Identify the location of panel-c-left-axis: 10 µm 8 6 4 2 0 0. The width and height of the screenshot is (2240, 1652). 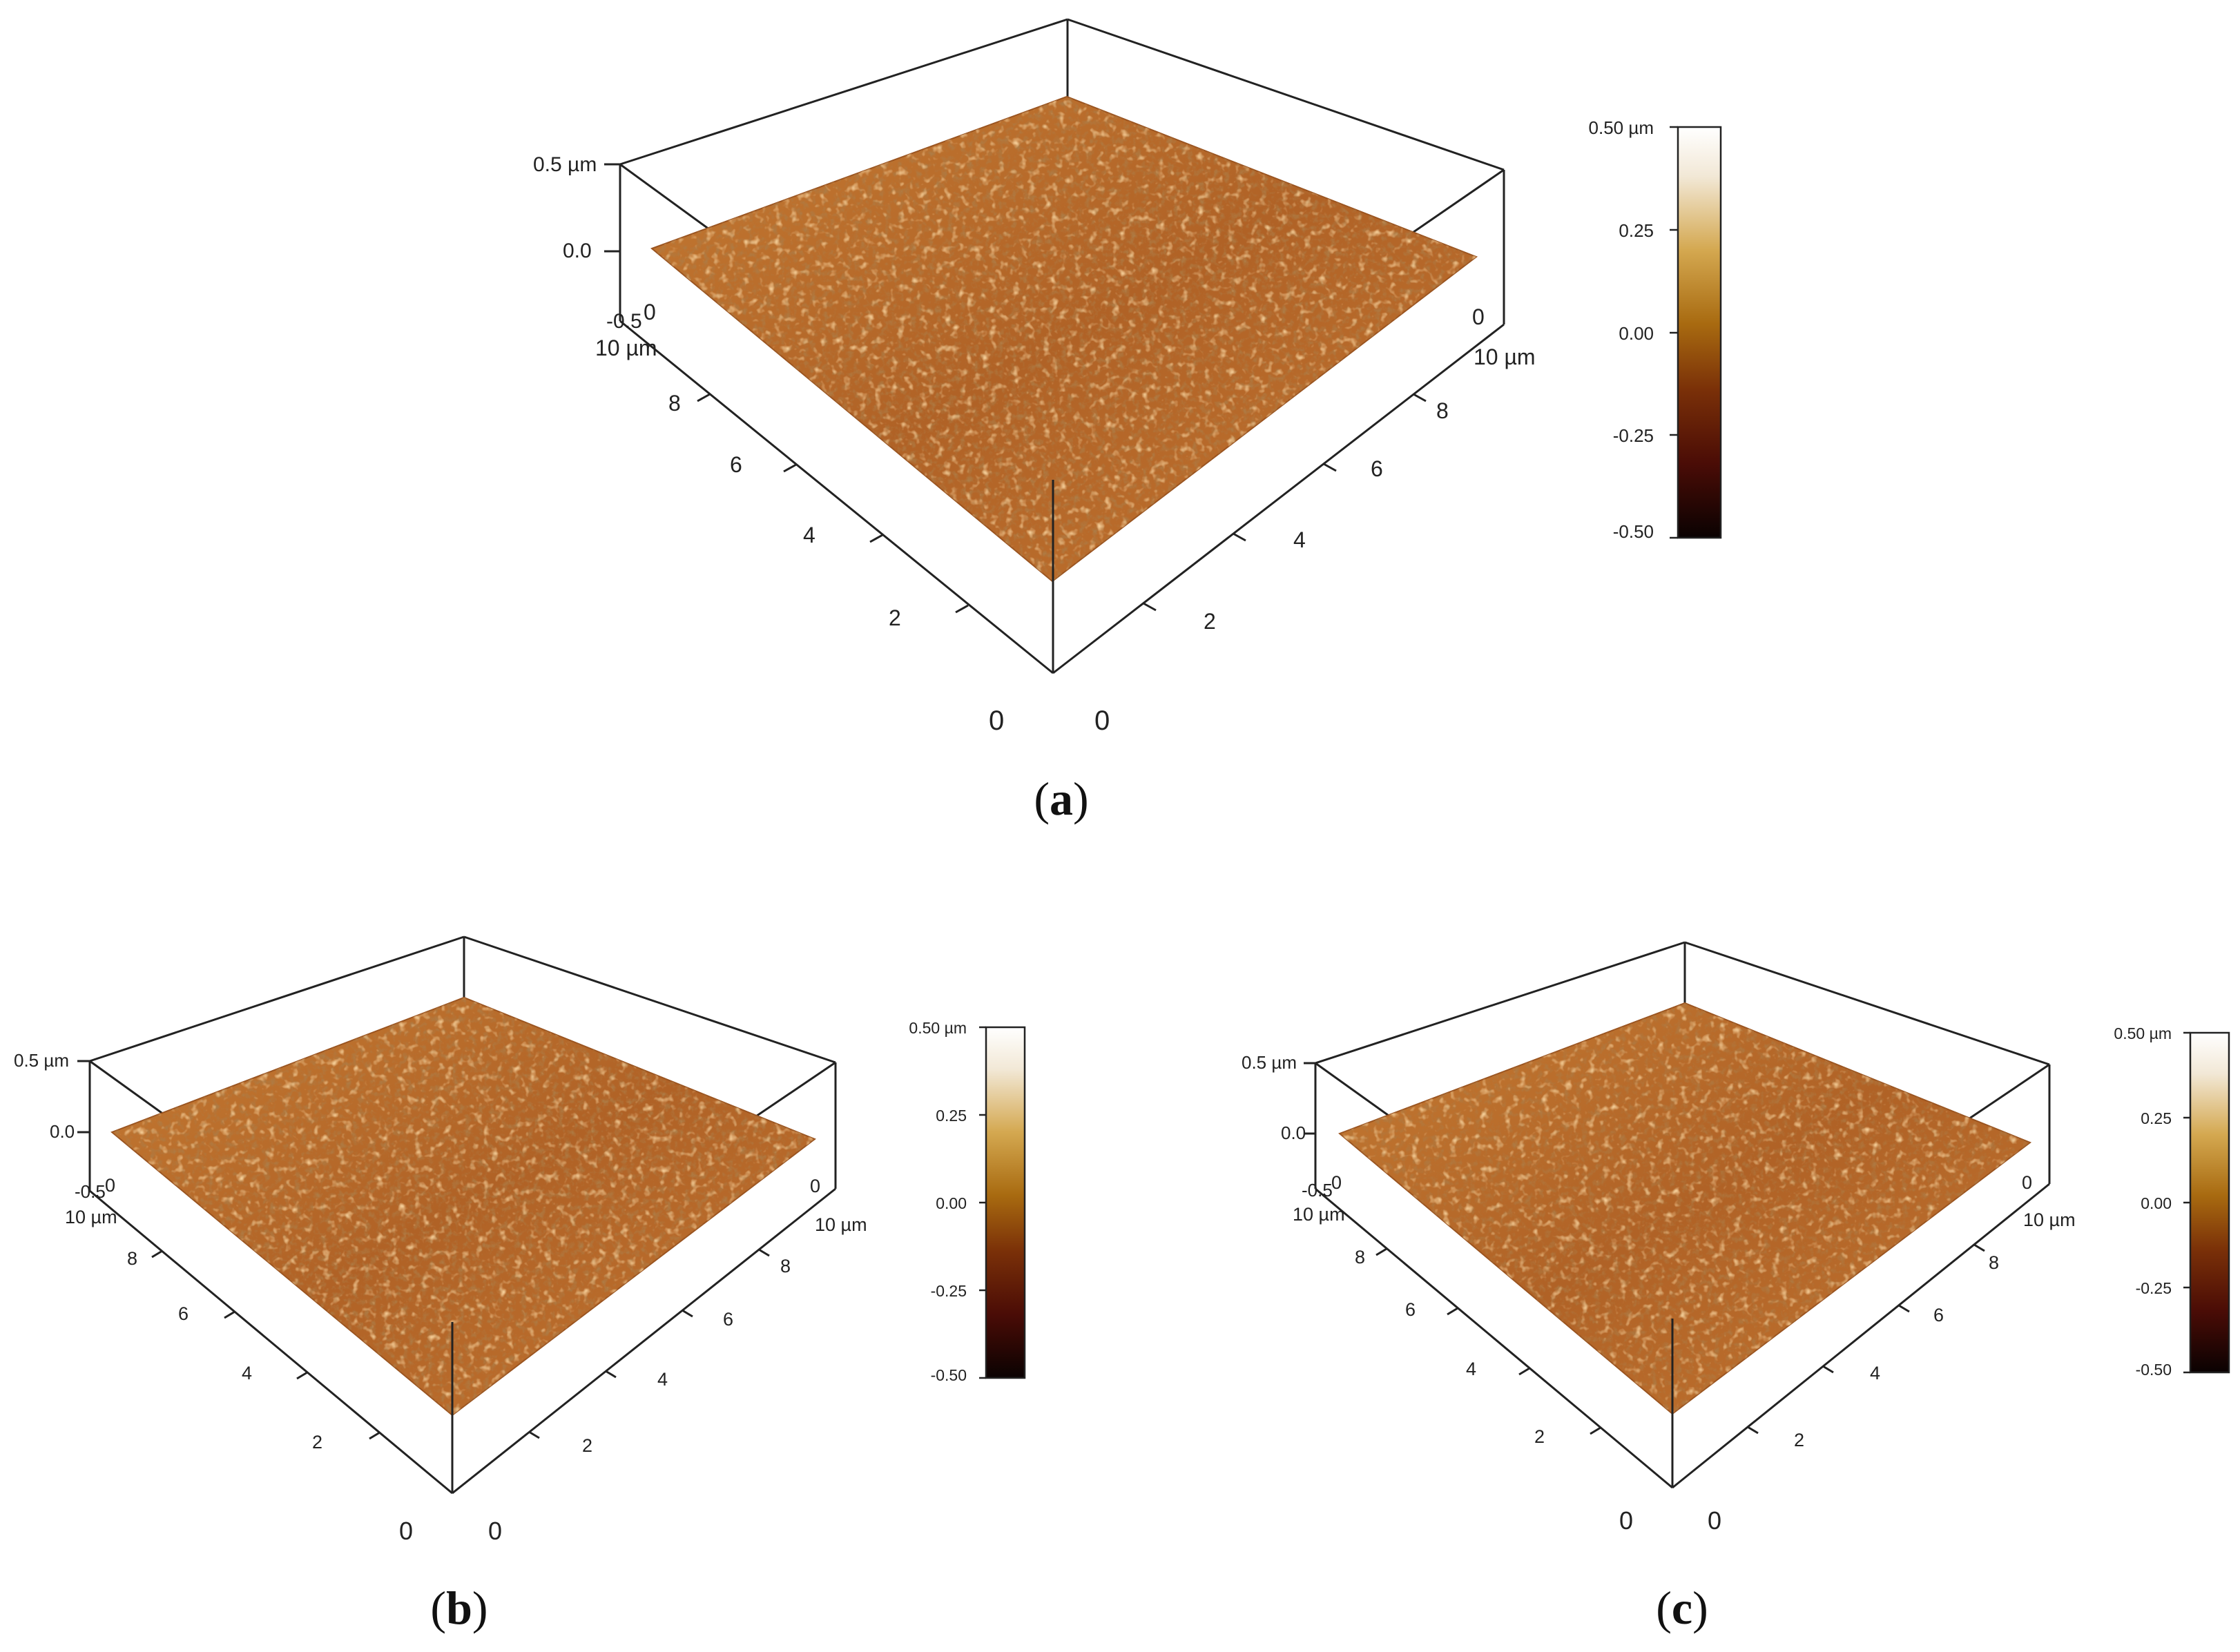
(1463, 1354).